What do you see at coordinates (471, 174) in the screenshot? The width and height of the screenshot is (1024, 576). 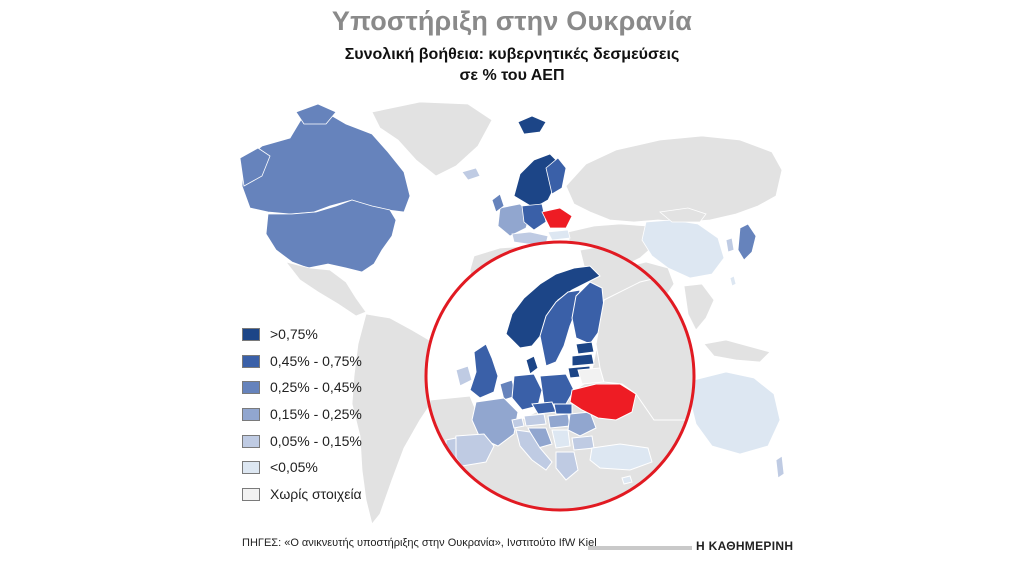 I see `region-iceland` at bounding box center [471, 174].